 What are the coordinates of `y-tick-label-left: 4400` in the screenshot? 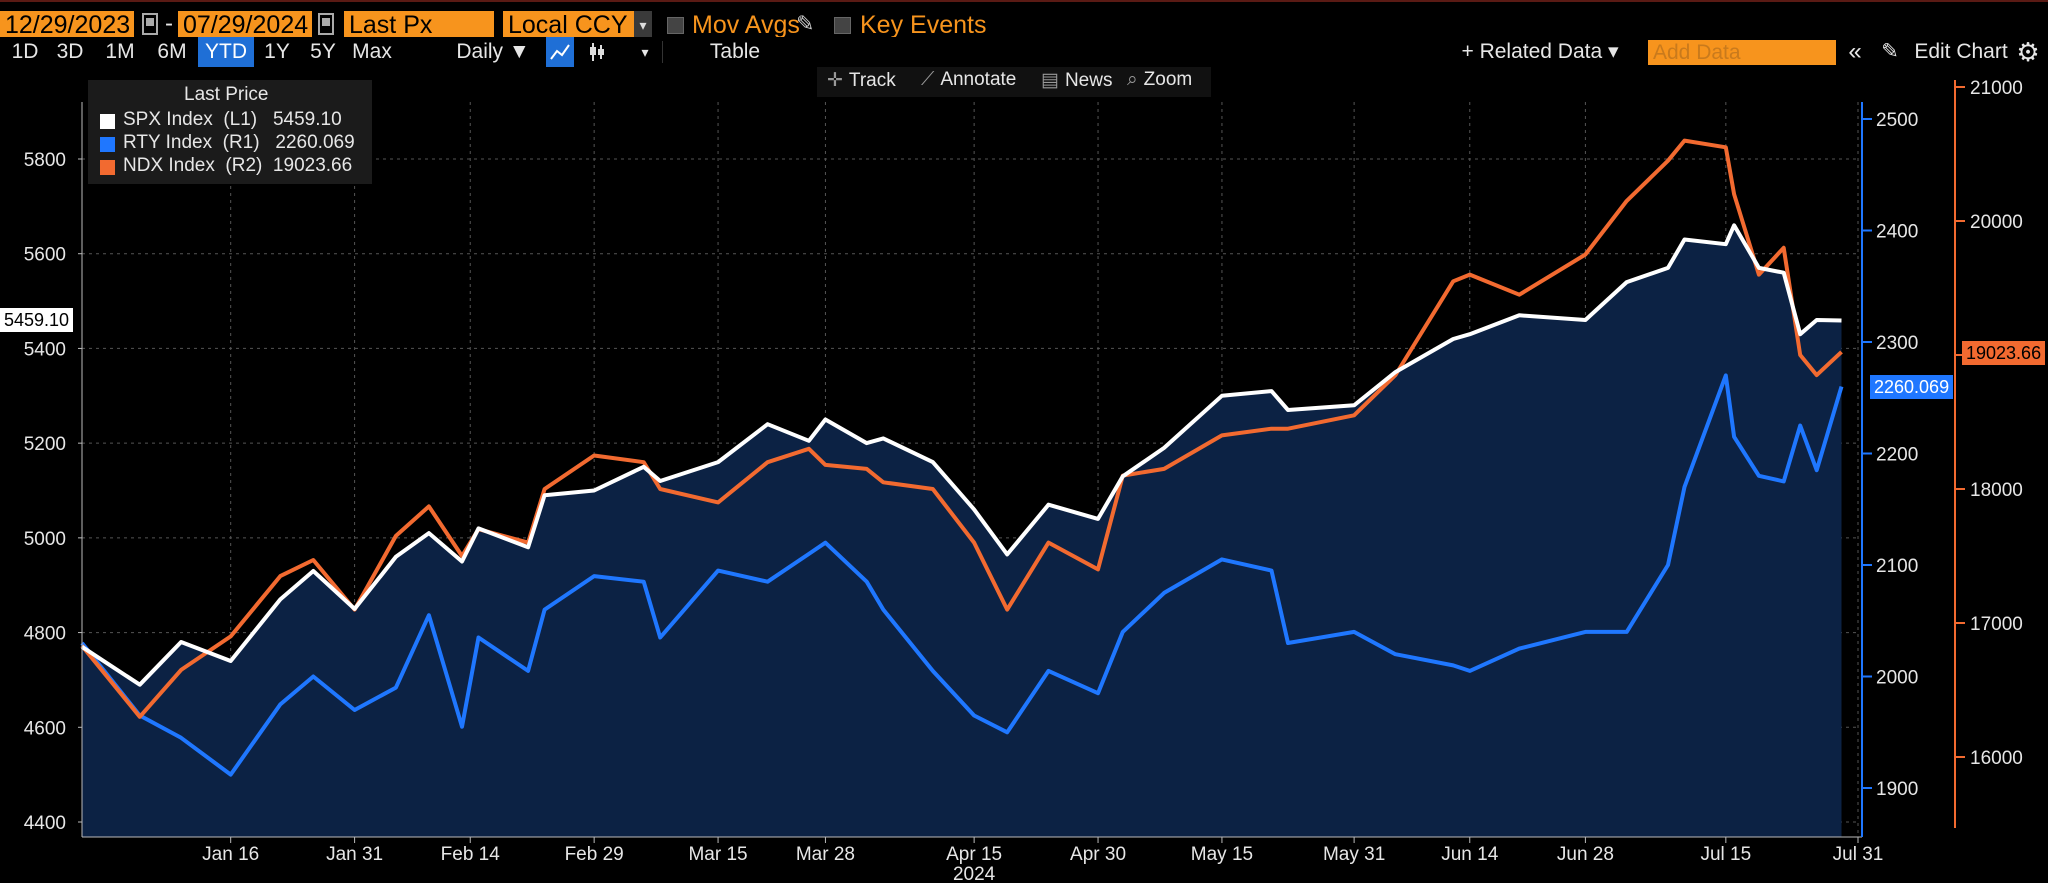 It's located at (45, 823).